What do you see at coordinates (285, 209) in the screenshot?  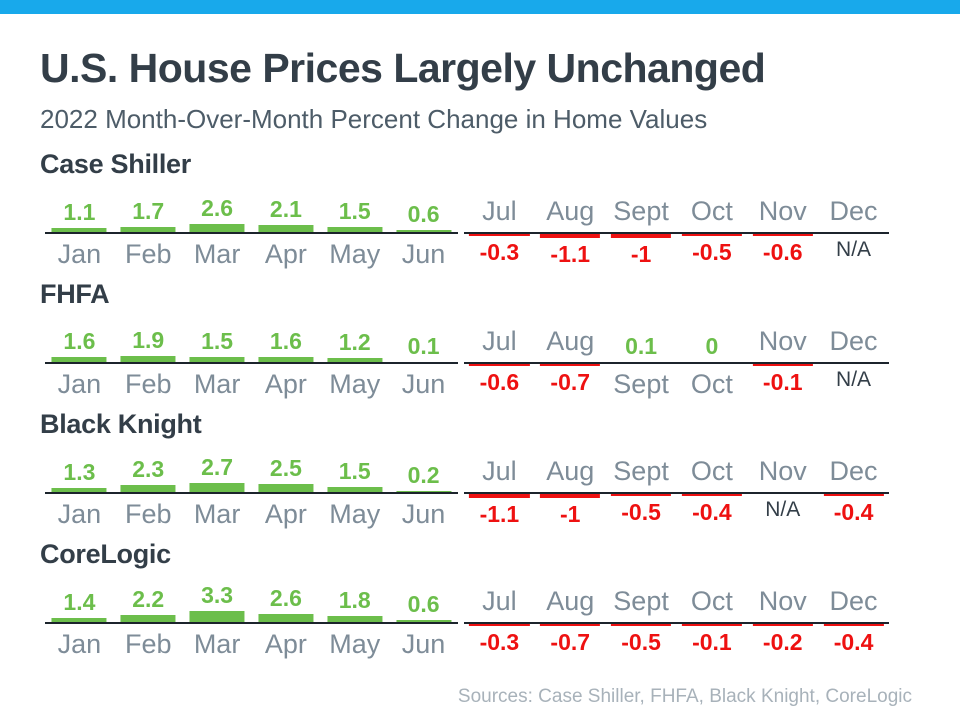 I see `value-label: 2.1` at bounding box center [285, 209].